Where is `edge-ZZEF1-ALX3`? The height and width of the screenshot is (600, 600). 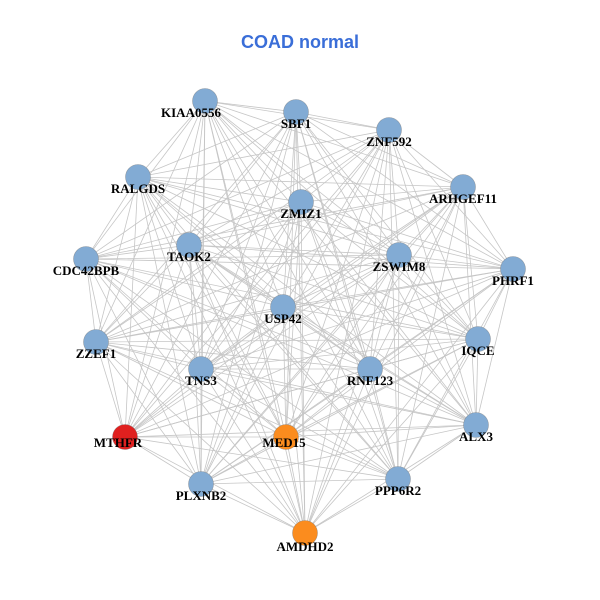 edge-ZZEF1-ALX3 is located at coordinates (286, 383).